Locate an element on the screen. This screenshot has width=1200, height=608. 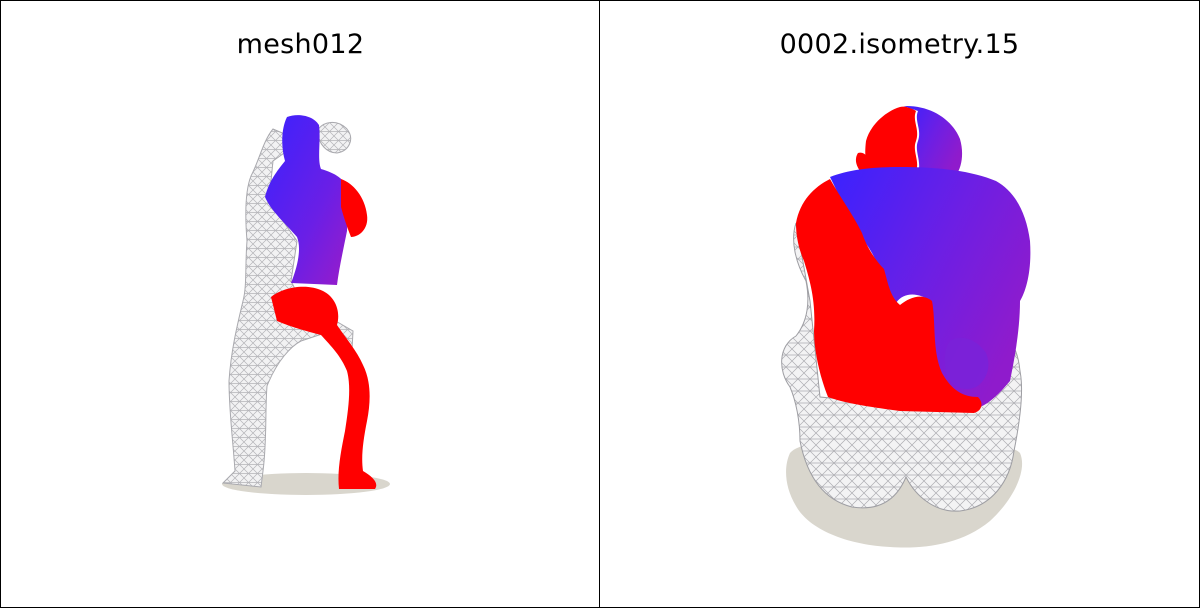
red-region-ear is located at coordinates (862, 162).